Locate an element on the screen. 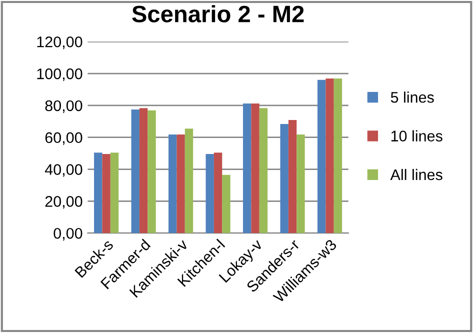 The height and width of the screenshot is (333, 474). y-tick-label: 100,00 is located at coordinates (59, 75).